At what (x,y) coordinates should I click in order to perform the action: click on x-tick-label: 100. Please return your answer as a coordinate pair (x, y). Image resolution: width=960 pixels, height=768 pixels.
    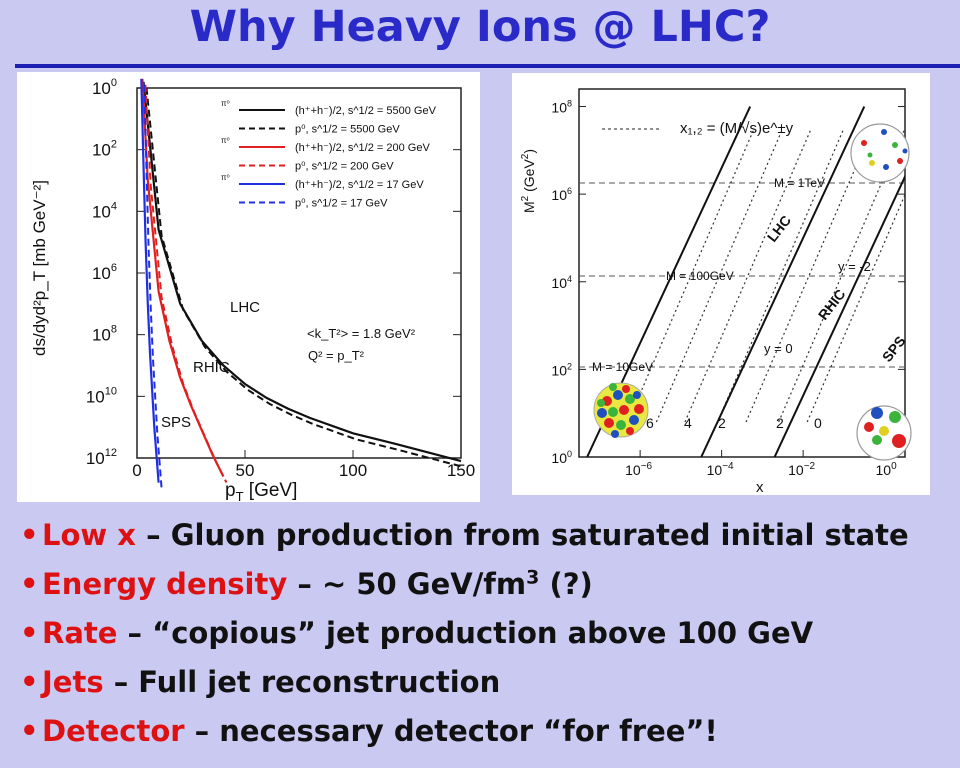
    Looking at the image, I should click on (353, 470).